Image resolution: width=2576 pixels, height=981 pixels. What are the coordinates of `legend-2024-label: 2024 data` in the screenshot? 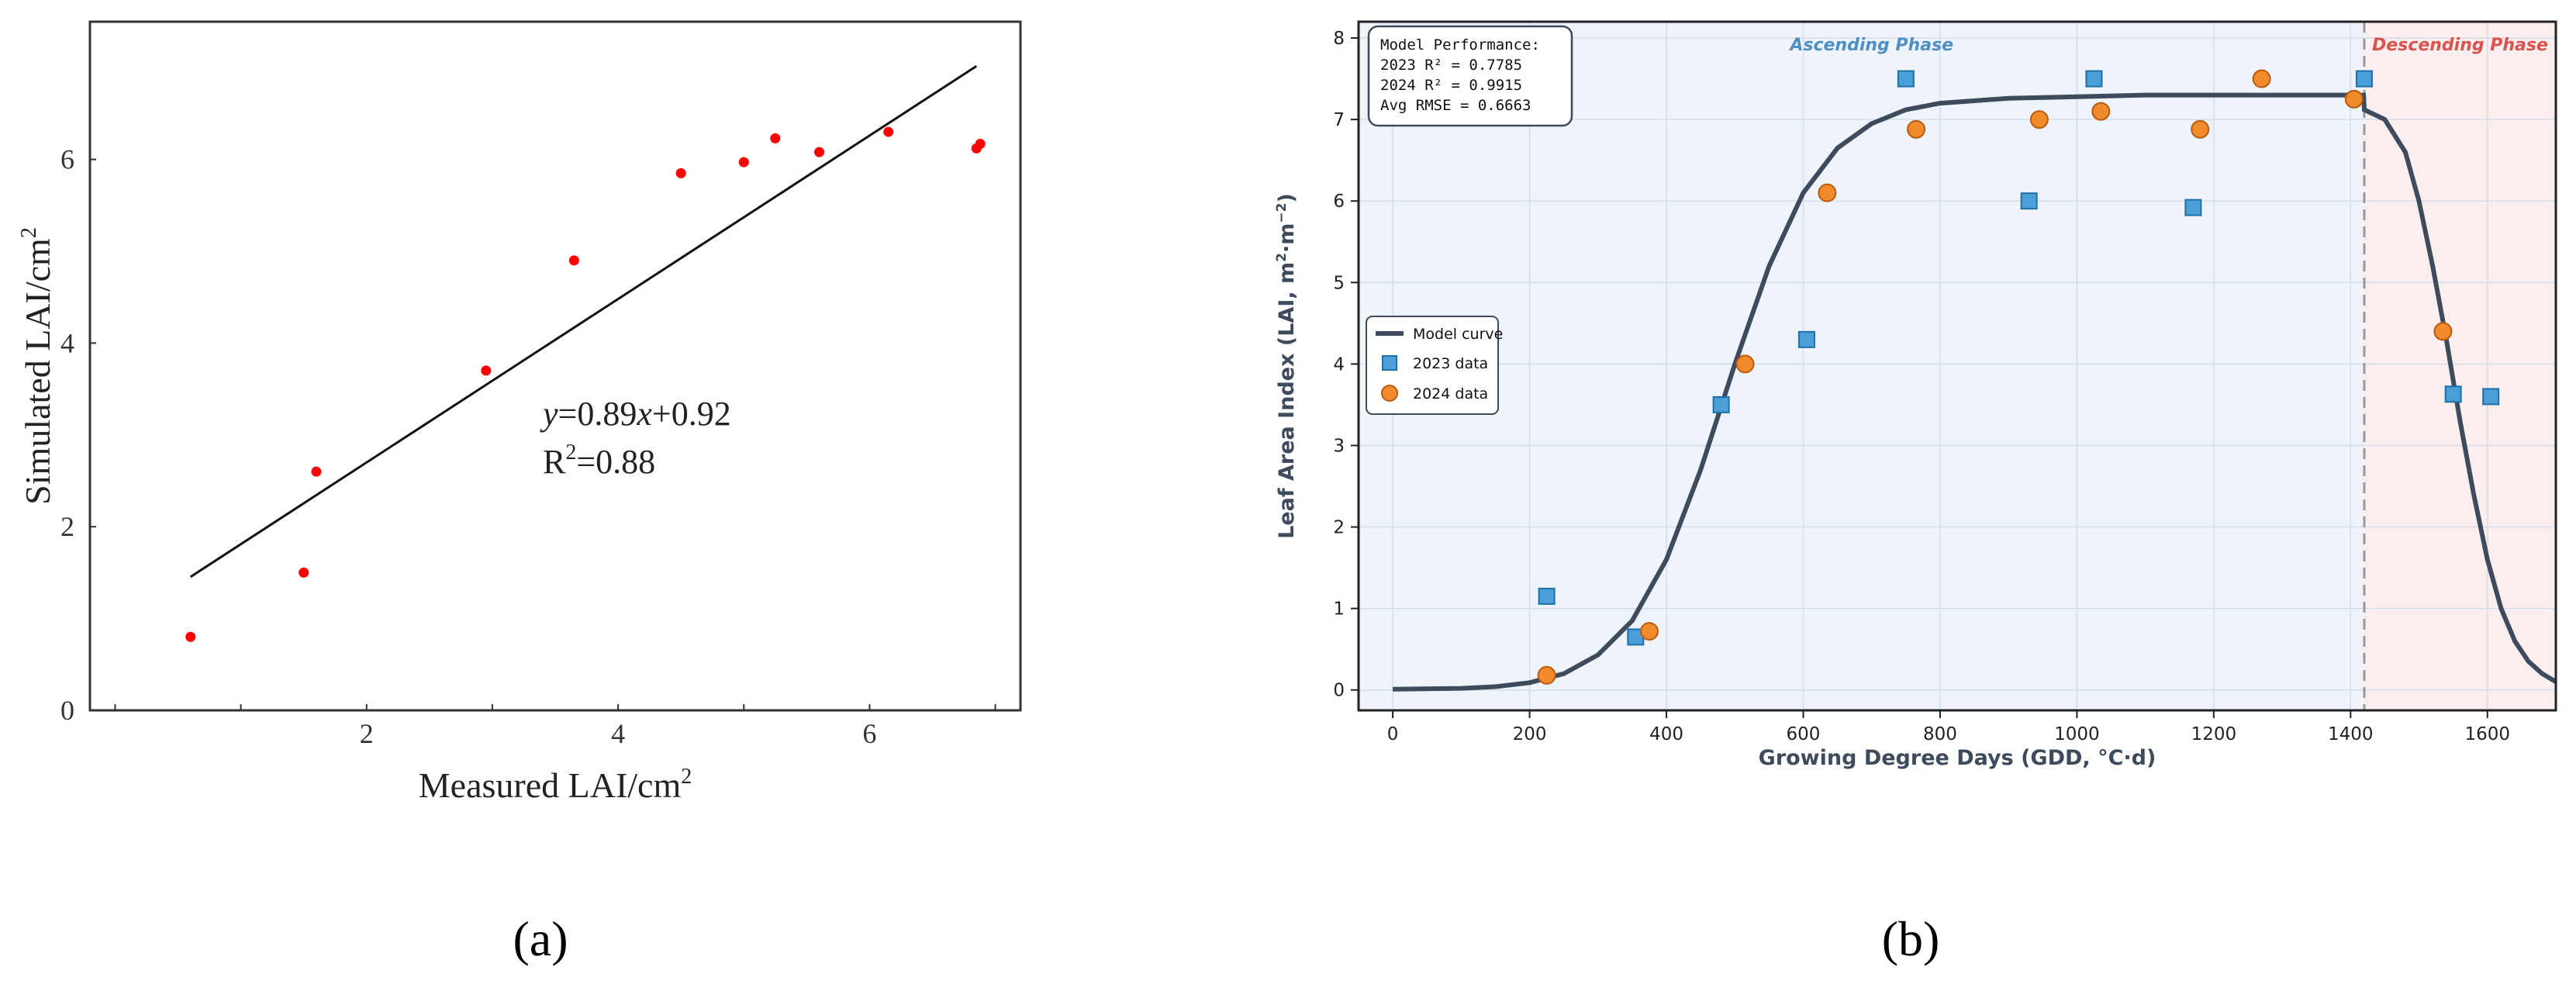 It's located at (1451, 393).